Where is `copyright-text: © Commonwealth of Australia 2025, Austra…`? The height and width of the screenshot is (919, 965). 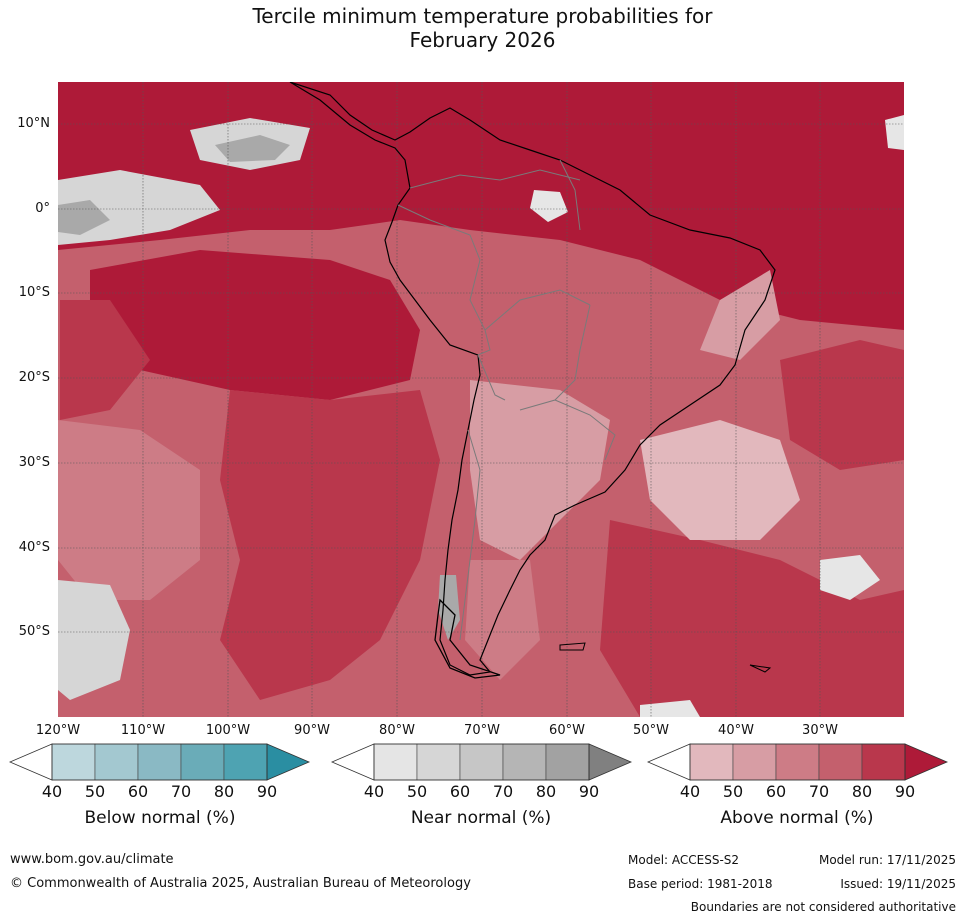
copyright-text: © Commonwealth of Australia 2025, Austra… is located at coordinates (240, 883).